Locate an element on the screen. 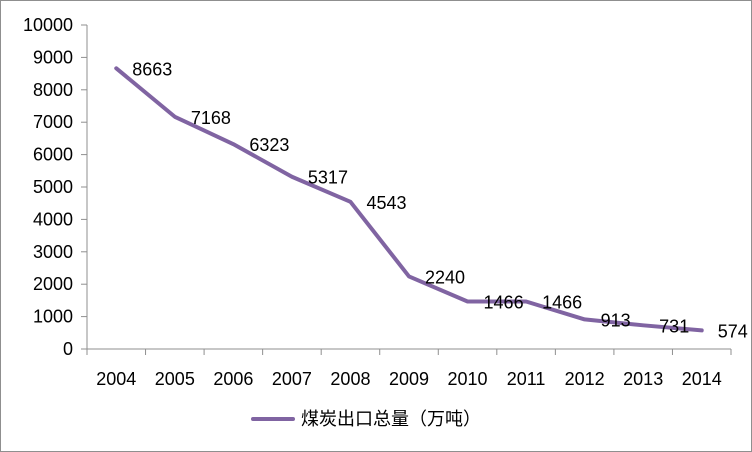  data-label: 913 is located at coordinates (616, 320).